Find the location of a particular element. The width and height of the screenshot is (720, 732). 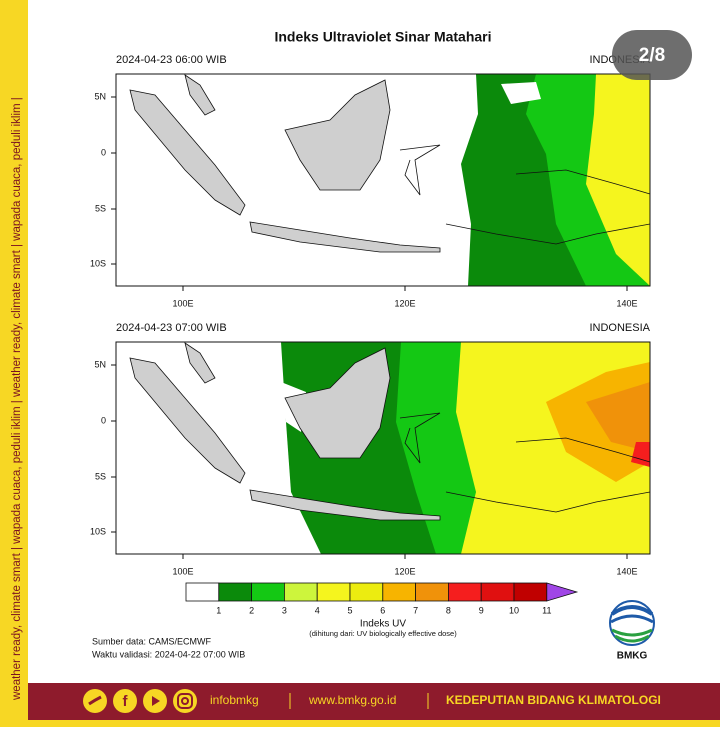

colorbar-title: Indeks UV is located at coordinates (383, 624).